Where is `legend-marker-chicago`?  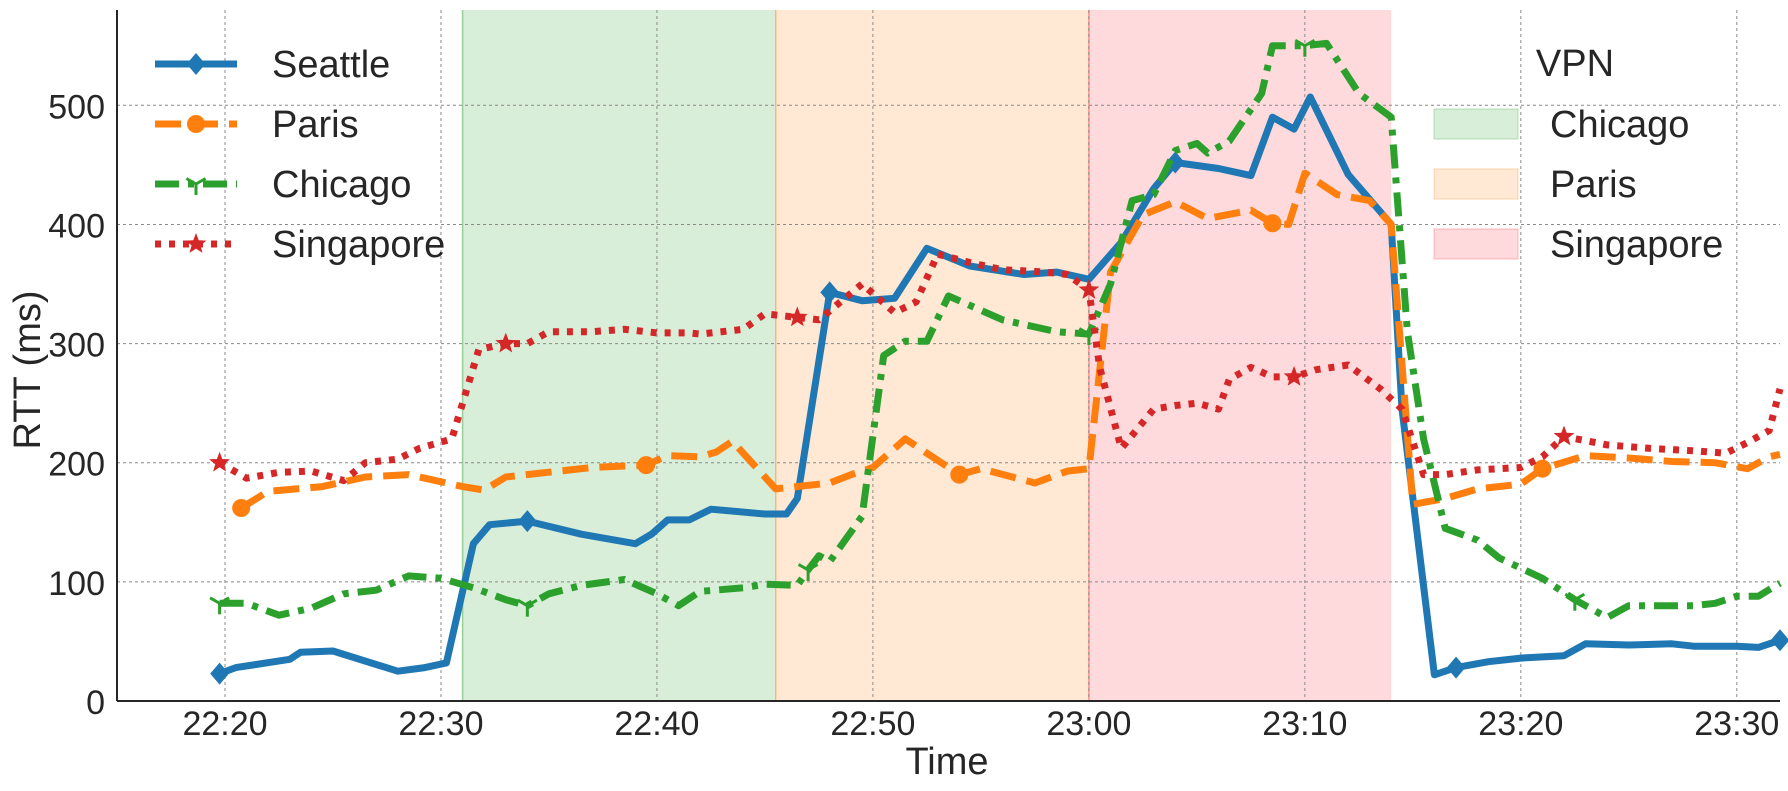
legend-marker-chicago is located at coordinates (196, 186).